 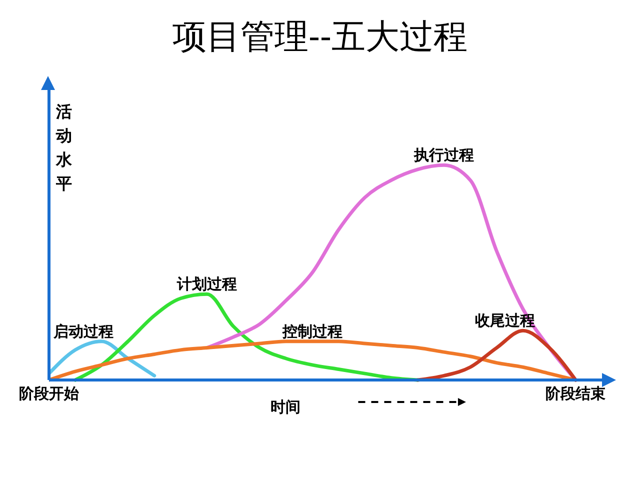 I want to click on chart-title: 项目管理--五大过程, so click(x=320, y=37).